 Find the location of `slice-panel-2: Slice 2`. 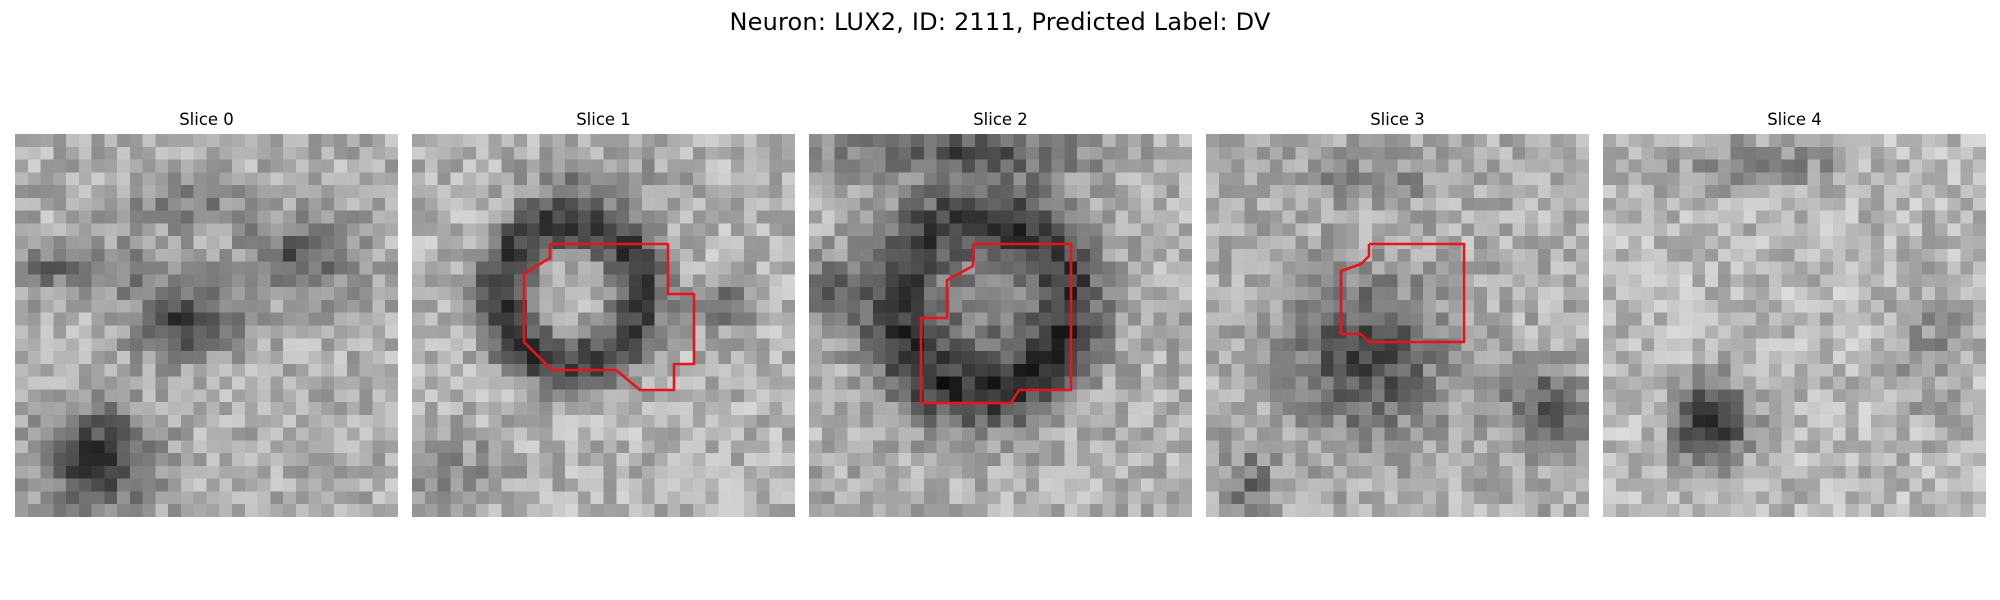

slice-panel-2: Slice 2 is located at coordinates (1000, 312).